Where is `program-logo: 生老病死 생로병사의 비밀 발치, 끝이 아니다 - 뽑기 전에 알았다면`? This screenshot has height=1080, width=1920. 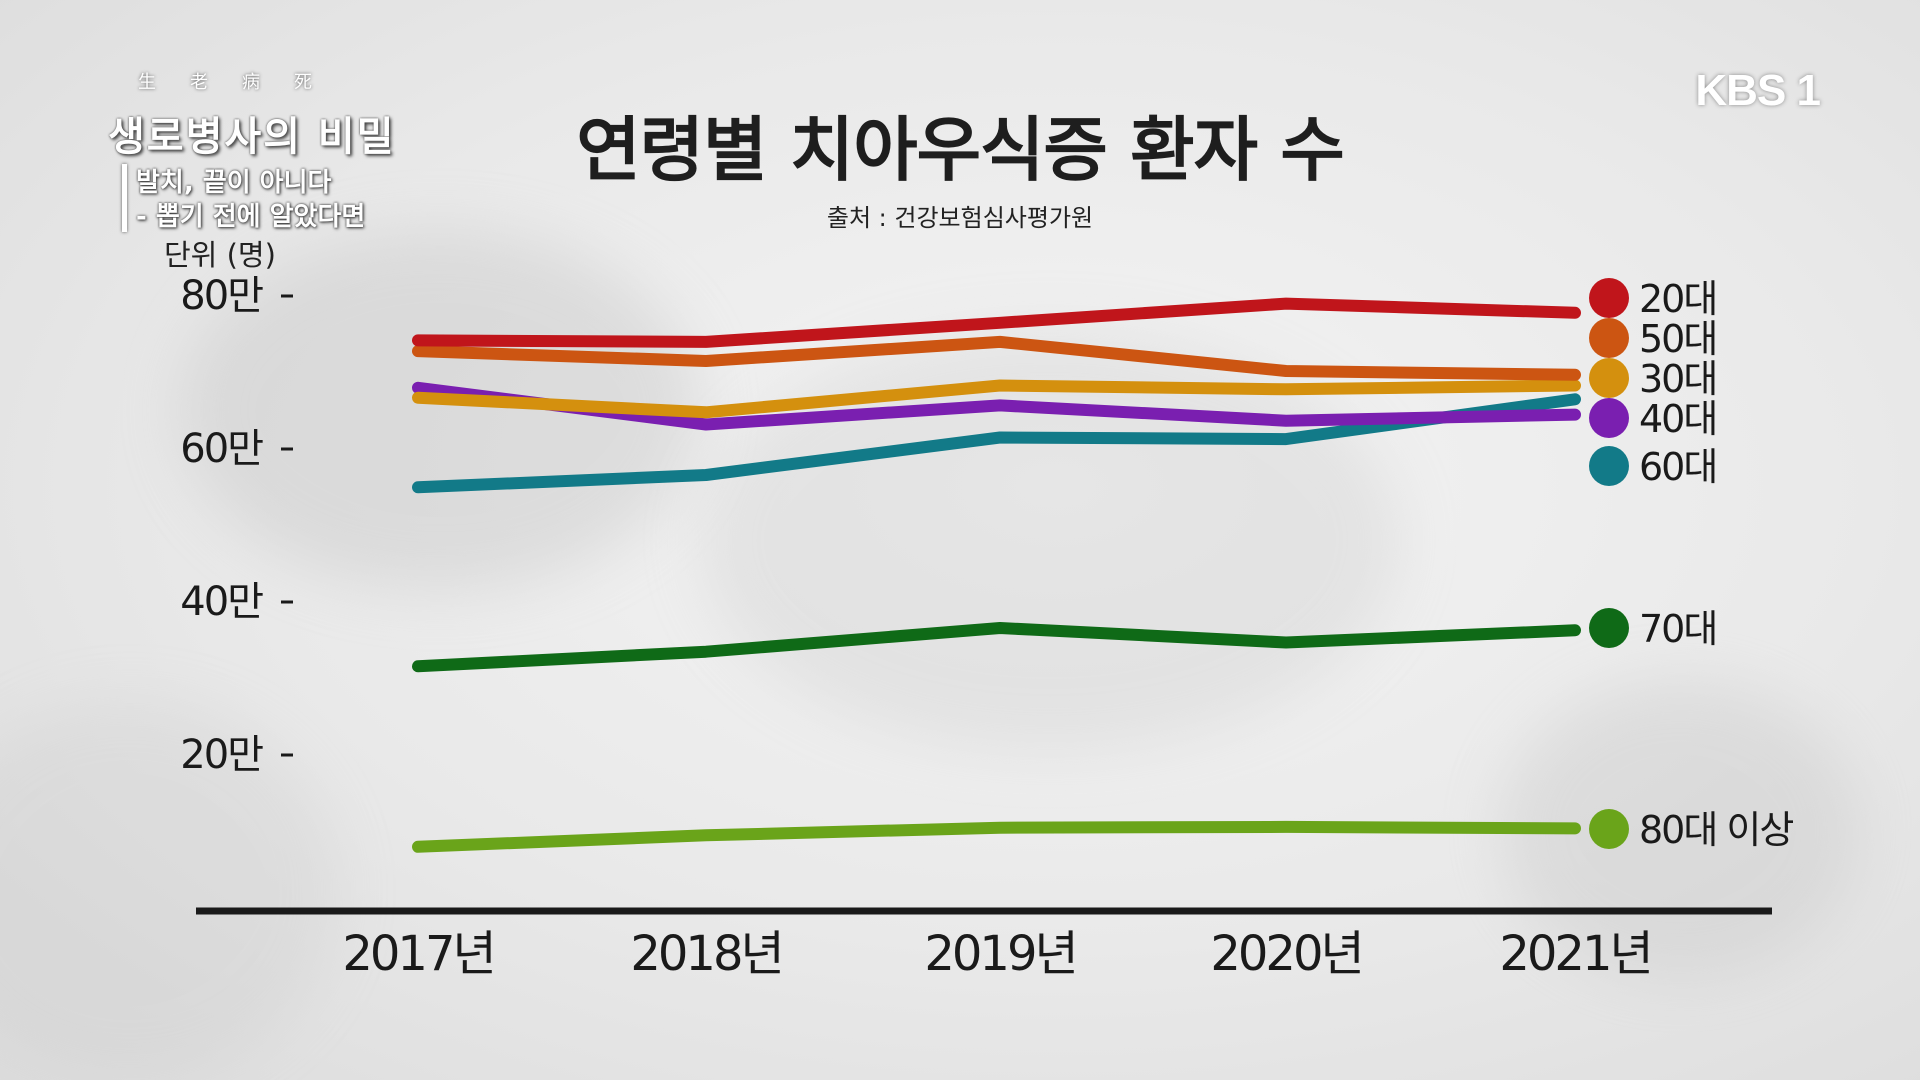
program-logo: 生老病死 생로병사의 비밀 발치, 끝이 아니다 - 뽑기 전에 알았다면 is located at coordinates (278, 163).